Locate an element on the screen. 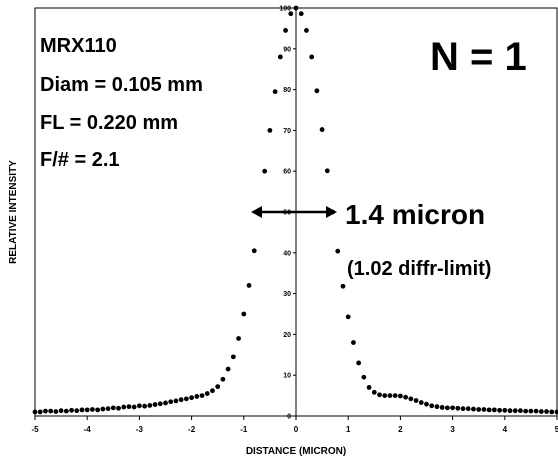 This screenshot has height=463, width=558. y-tick-label: 20 is located at coordinates (287, 335).